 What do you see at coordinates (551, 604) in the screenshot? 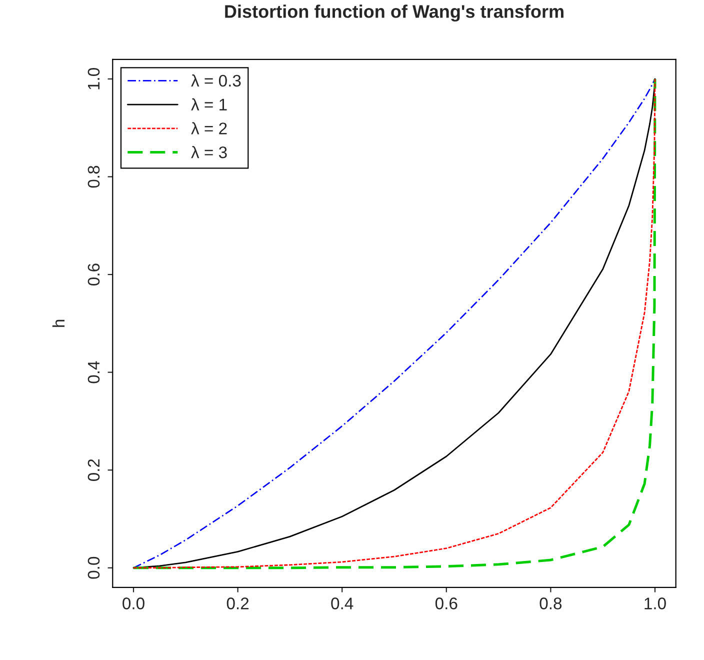
I see `x-tick-label: 0.8` at bounding box center [551, 604].